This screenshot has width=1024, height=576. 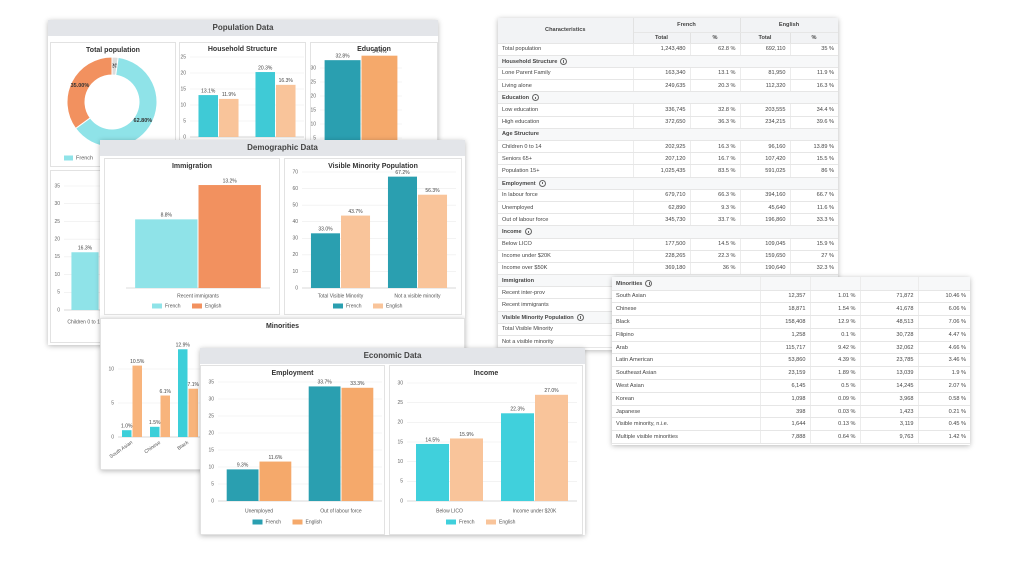 What do you see at coordinates (661, 171) in the screenshot?
I see `table-cell: 1,025,435` at bounding box center [661, 171].